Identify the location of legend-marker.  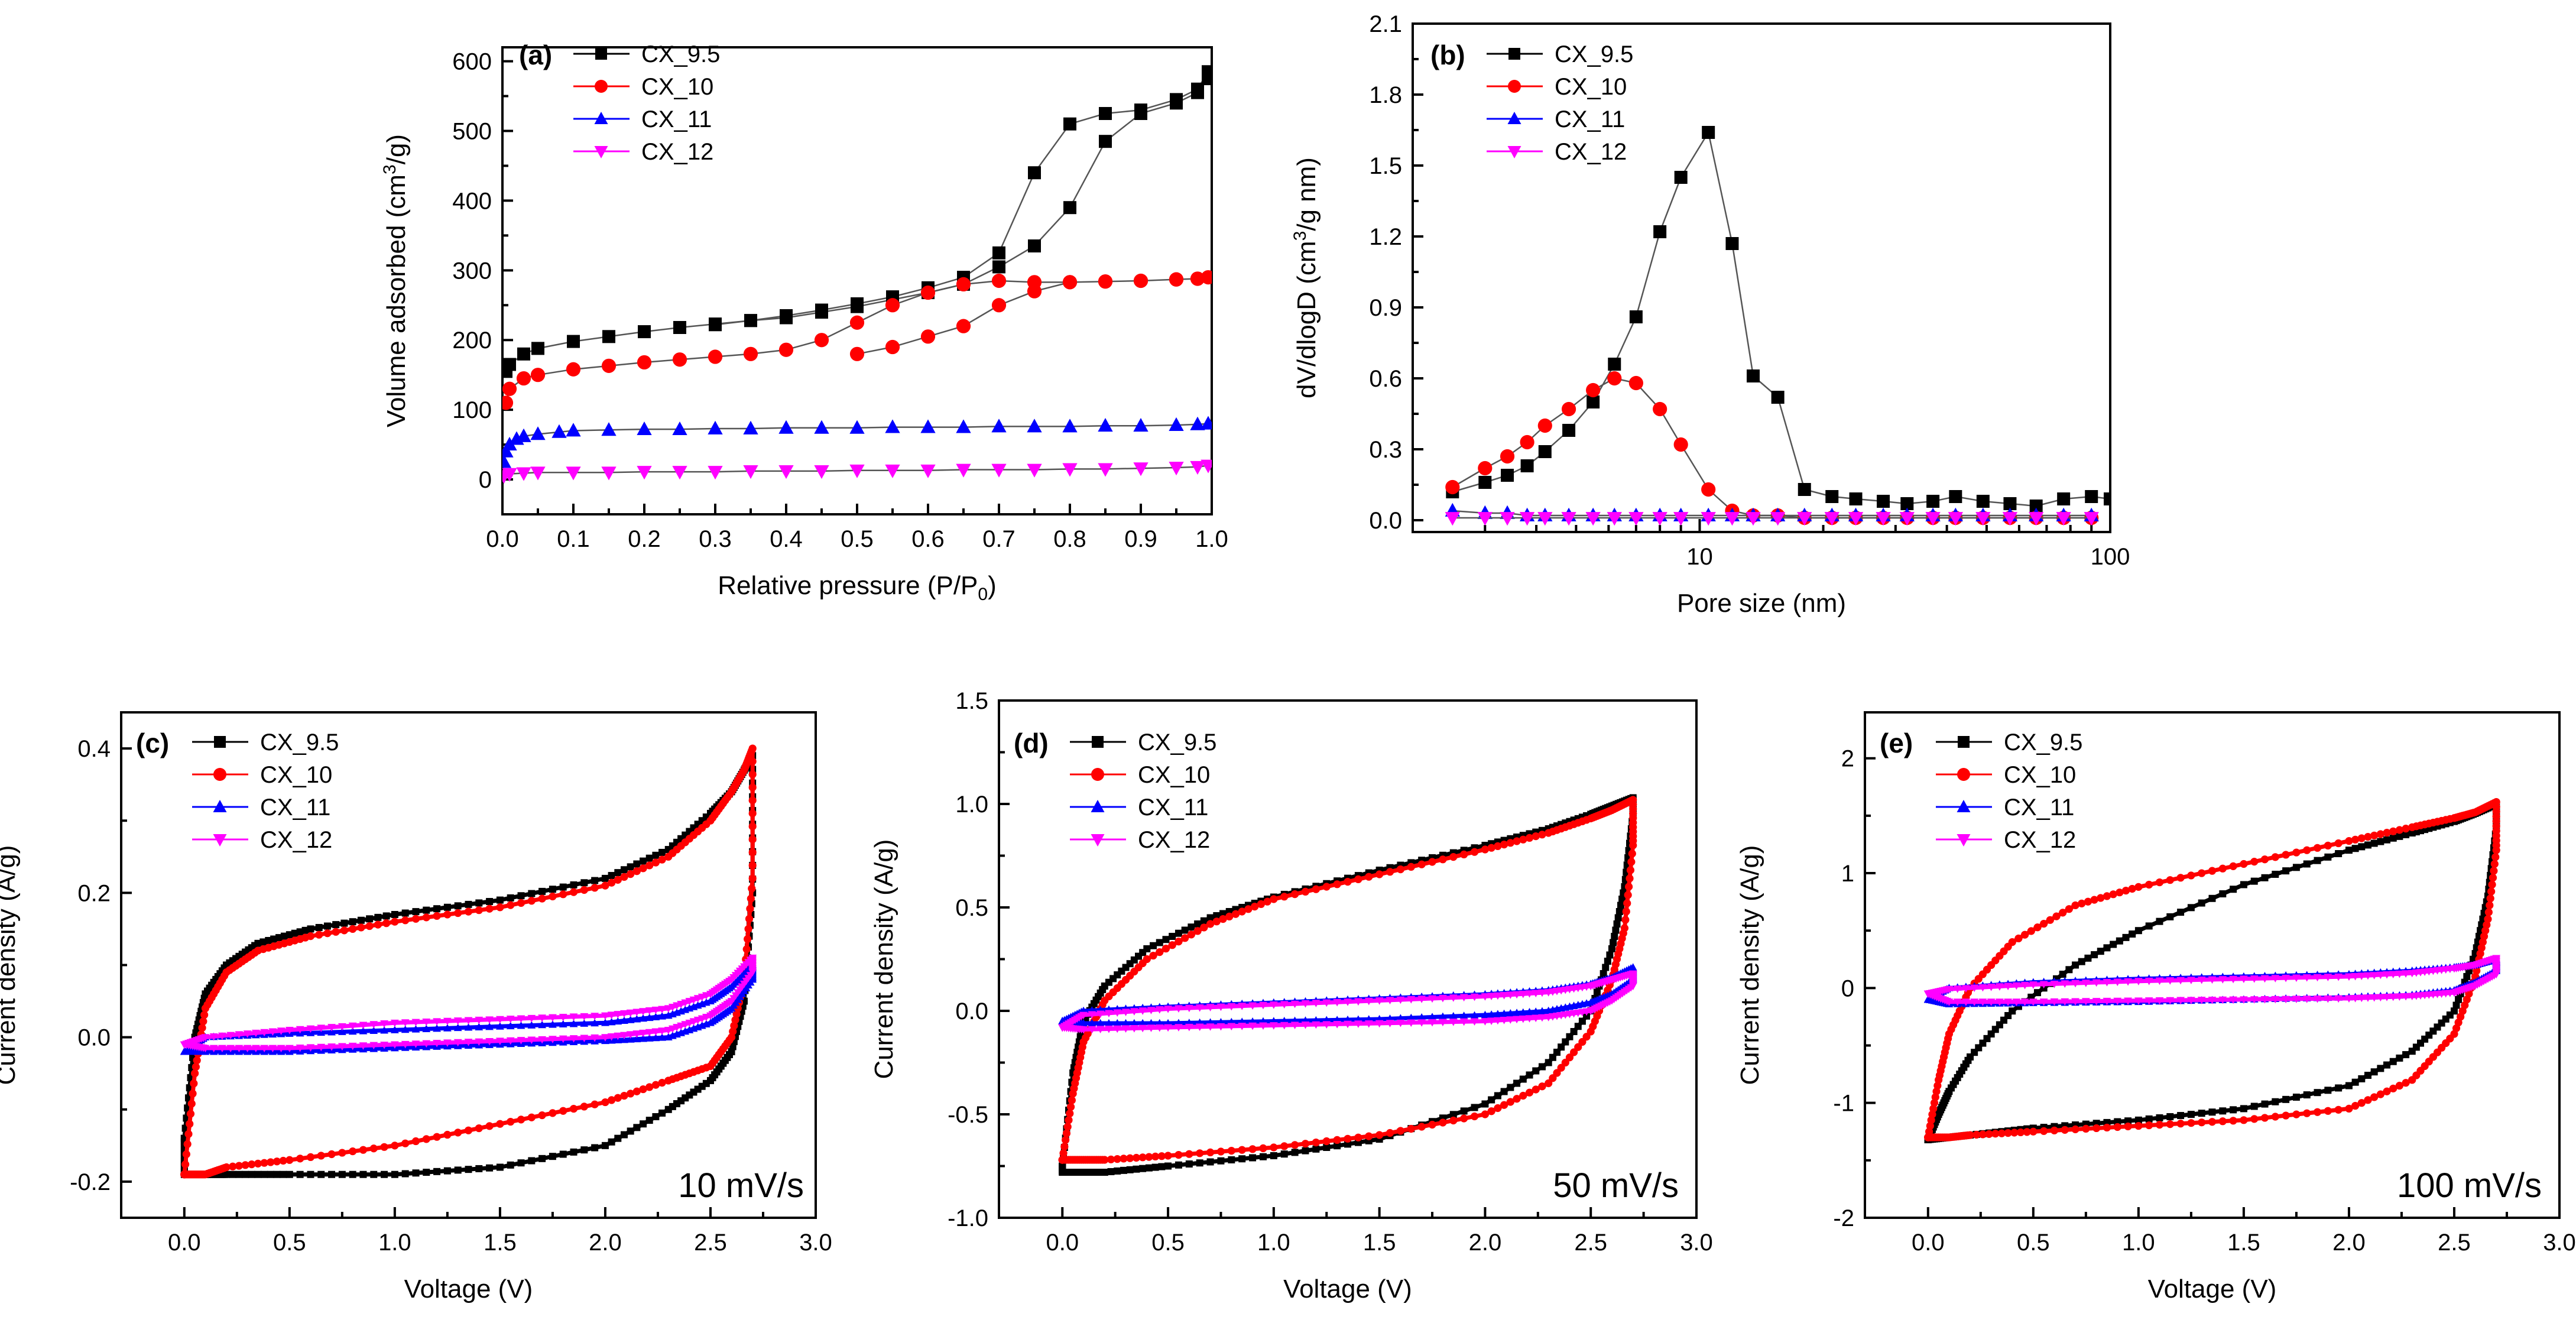
(1097, 774).